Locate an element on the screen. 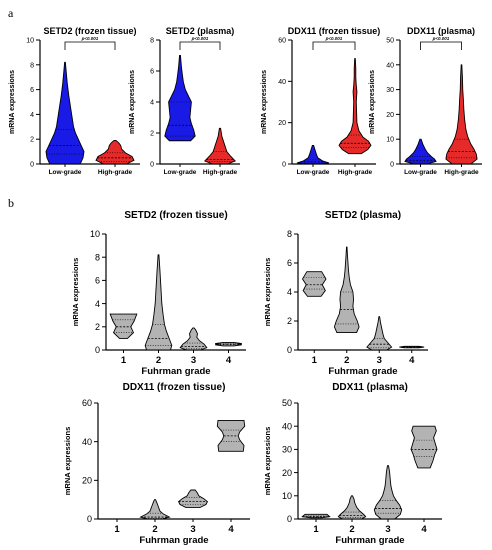 The height and width of the screenshot is (550, 492). chart-title: DDX11 (plasma) is located at coordinates (370, 387).